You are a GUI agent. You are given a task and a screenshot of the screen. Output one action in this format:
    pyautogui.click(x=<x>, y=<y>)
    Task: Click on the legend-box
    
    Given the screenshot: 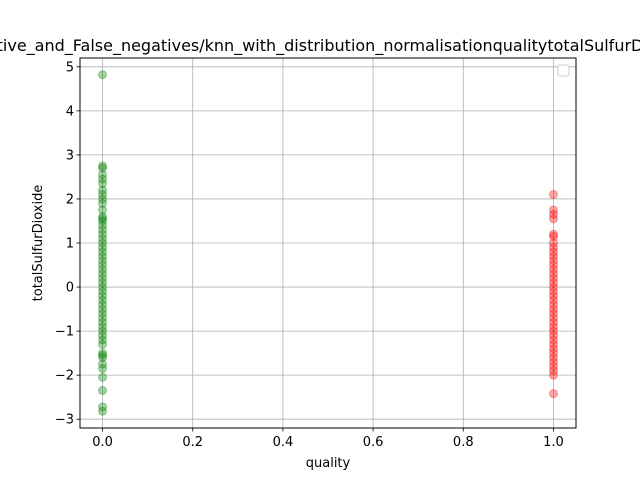 What is the action you would take?
    pyautogui.click(x=563, y=70)
    